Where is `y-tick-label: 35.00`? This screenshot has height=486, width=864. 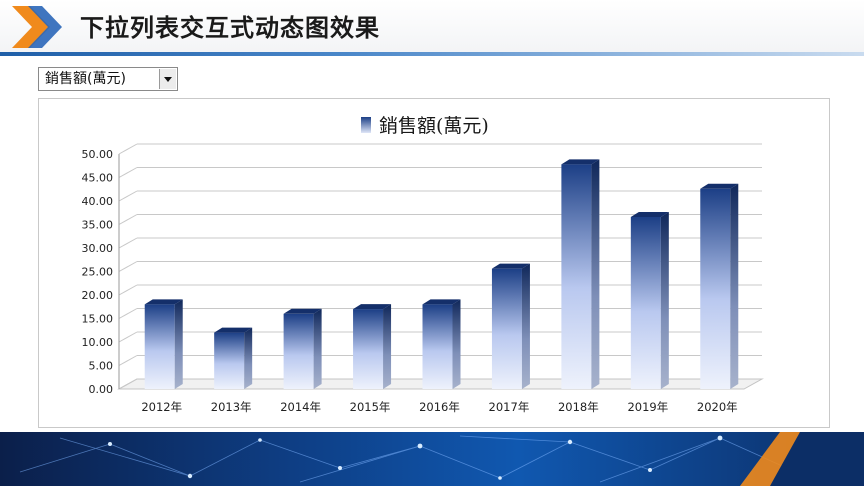 y-tick-label: 35.00 is located at coordinates (98, 225).